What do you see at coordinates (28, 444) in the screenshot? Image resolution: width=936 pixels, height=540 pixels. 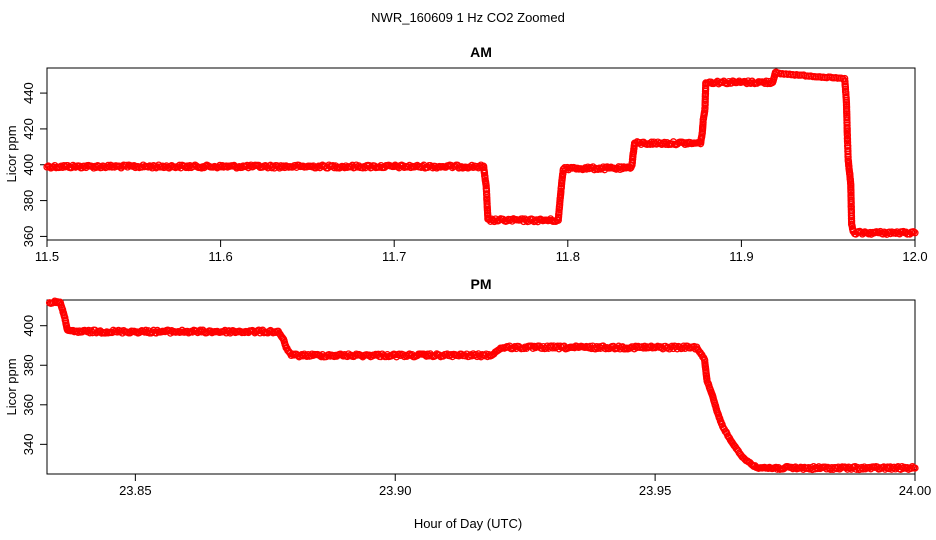 I see `y-tick-label: 340` at bounding box center [28, 444].